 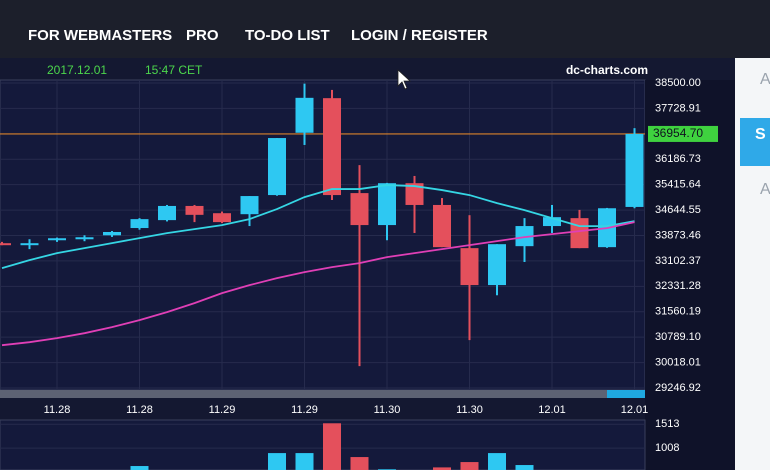 What do you see at coordinates (678, 388) in the screenshot?
I see `y-tick-label: 29246.92` at bounding box center [678, 388].